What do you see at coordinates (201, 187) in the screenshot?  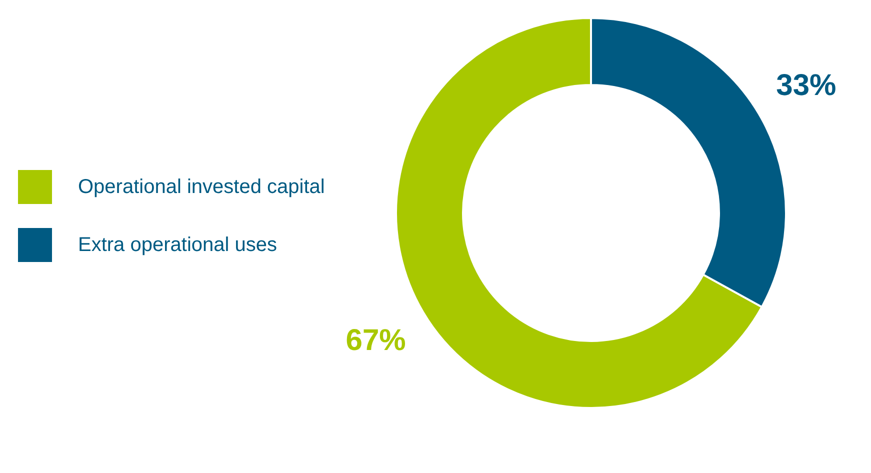 I see `legend-label: Operational invested capital` at bounding box center [201, 187].